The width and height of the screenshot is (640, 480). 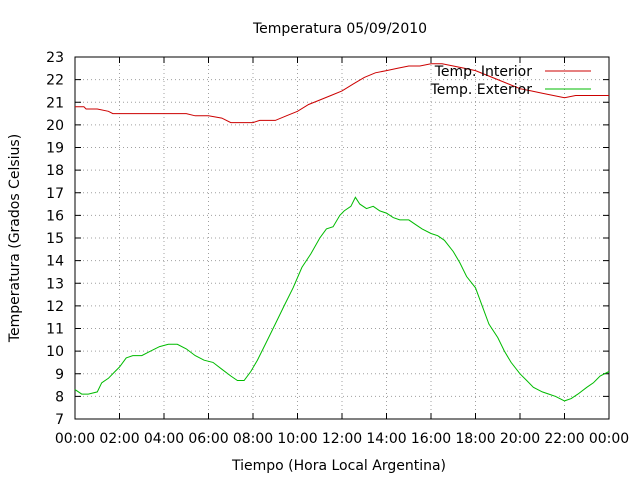 What do you see at coordinates (483, 72) in the screenshot?
I see `legend-label: Temp. Interior` at bounding box center [483, 72].